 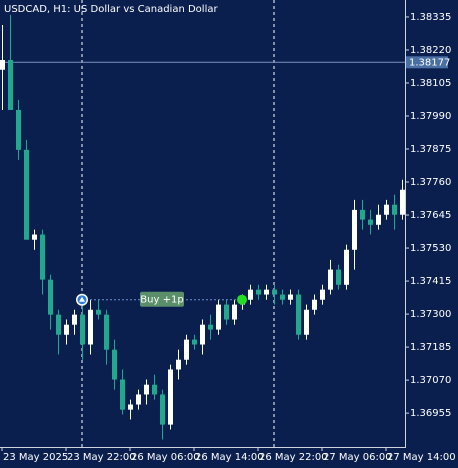 I want to click on x-tick-label: 23 May 22:00, so click(x=101, y=457).